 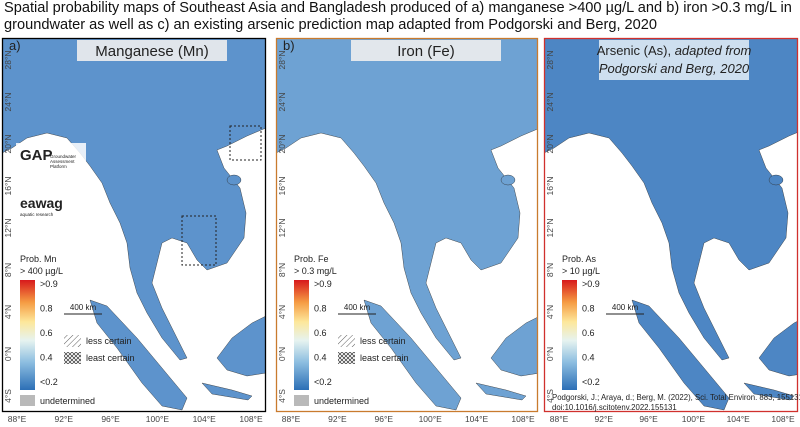 I want to click on citation: doi:10.1016/j.scitotenv.2022.155131, so click(x=614, y=407).